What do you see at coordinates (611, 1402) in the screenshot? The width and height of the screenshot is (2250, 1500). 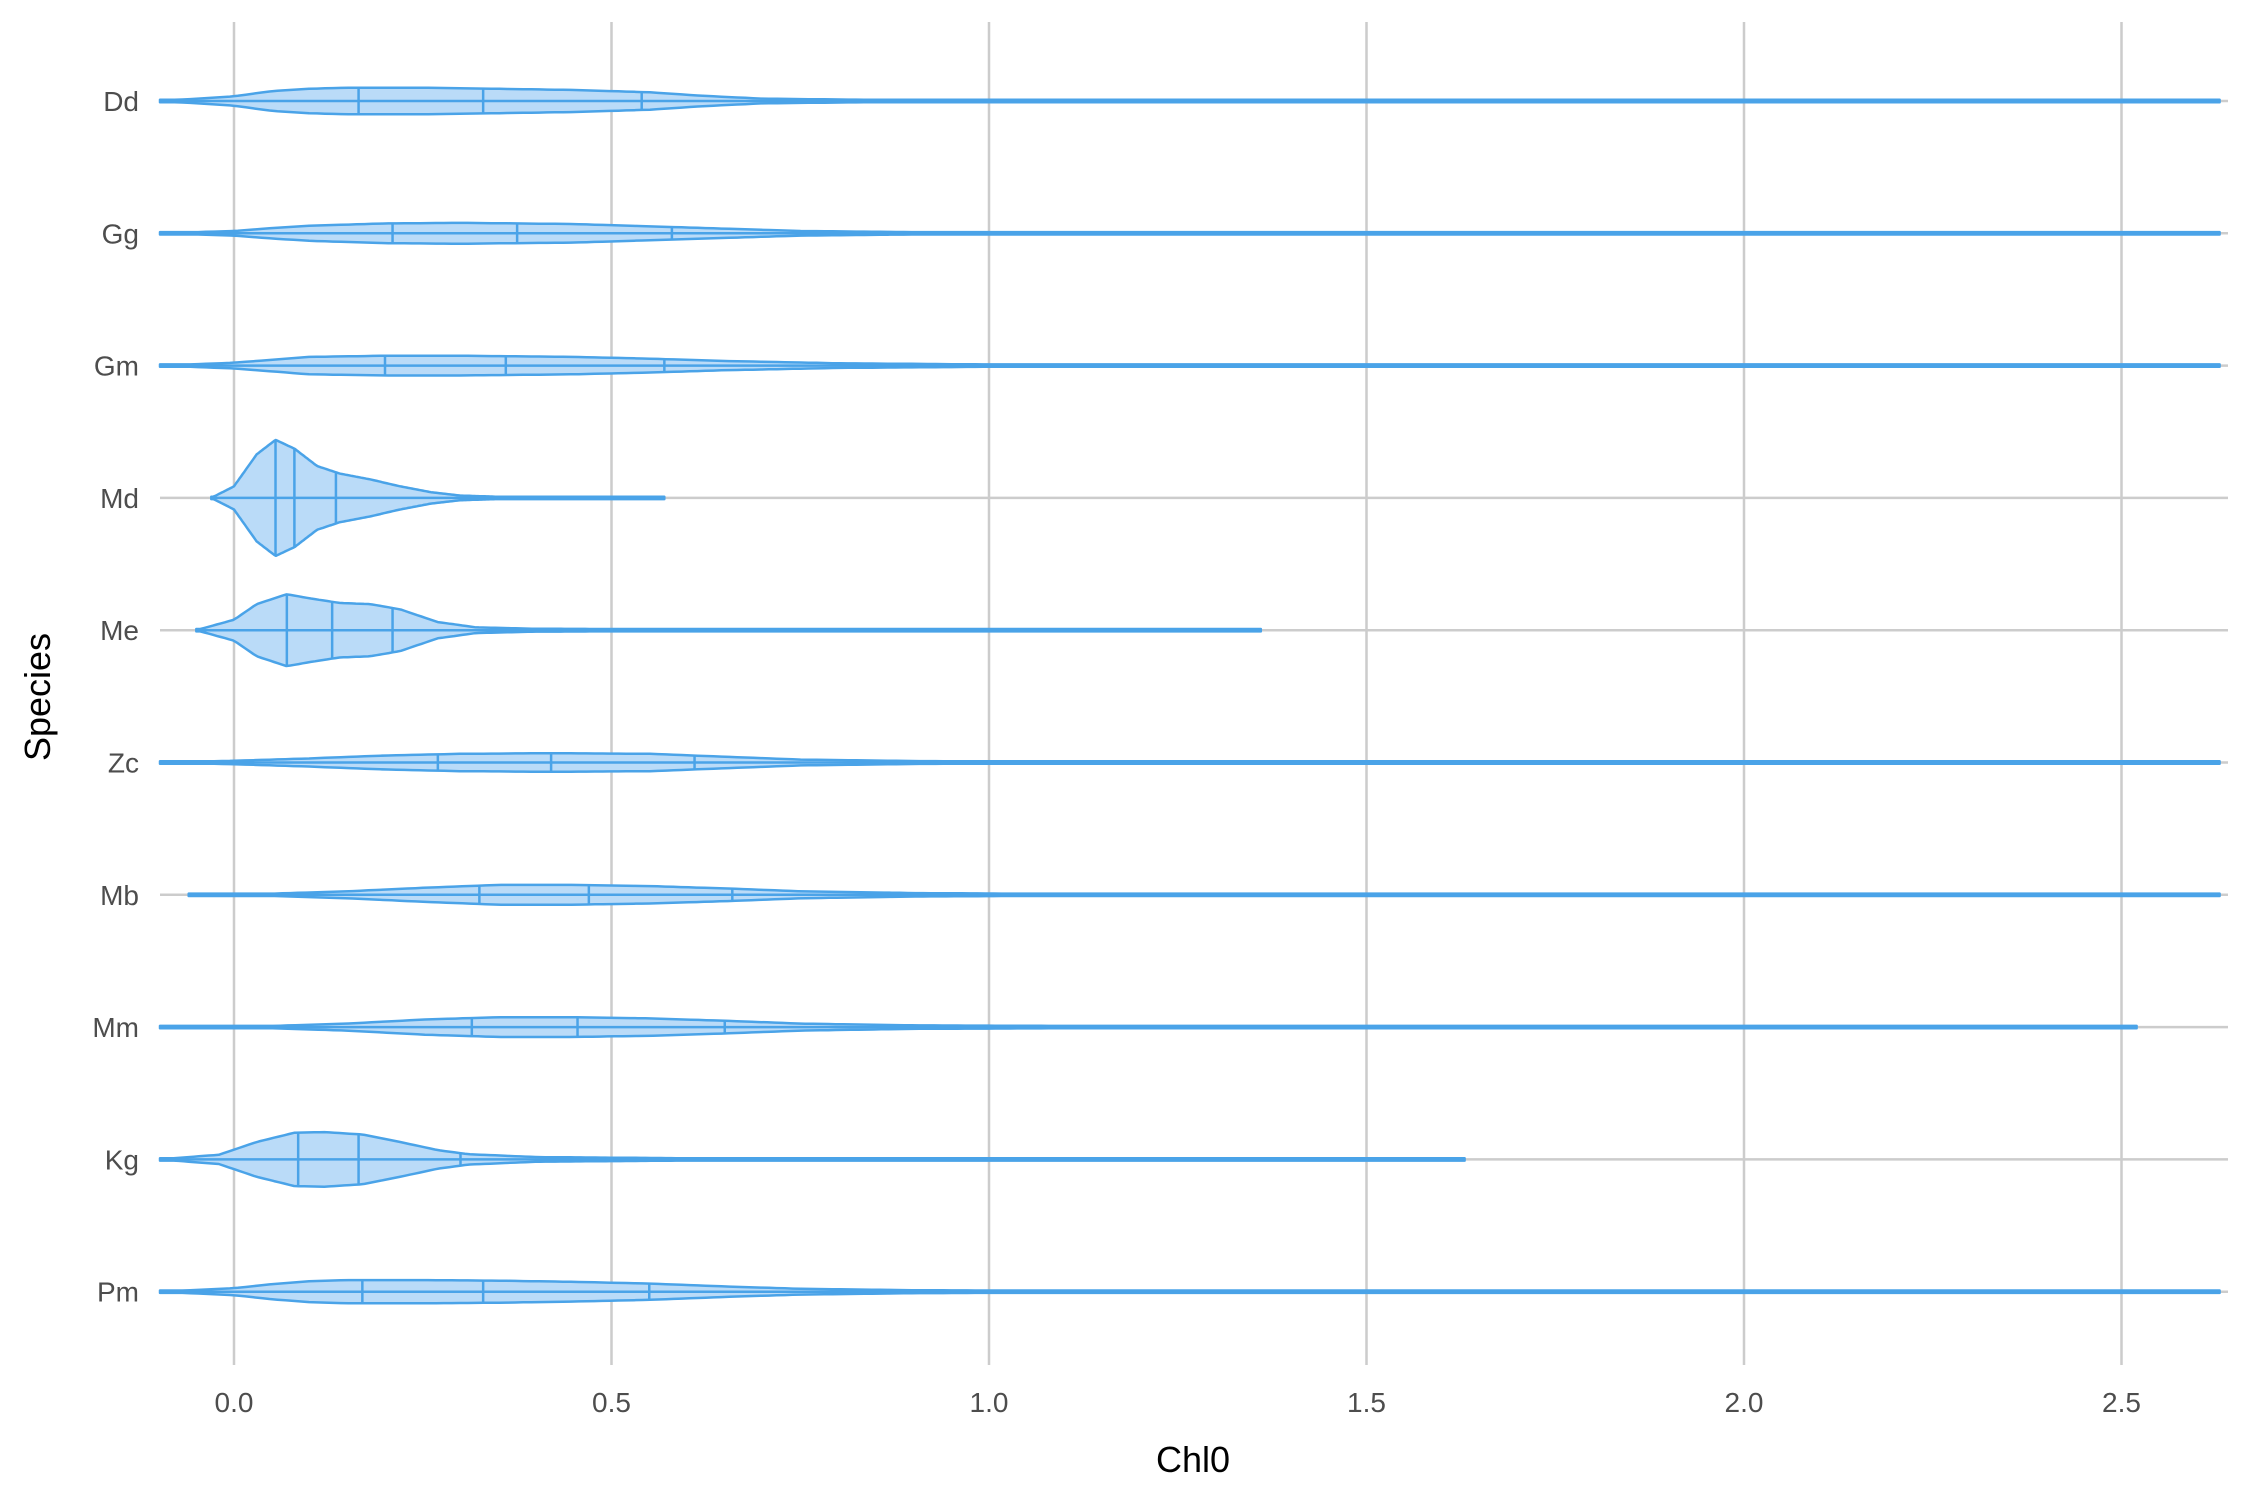 I see `x-tick-label: 0.5` at bounding box center [611, 1402].